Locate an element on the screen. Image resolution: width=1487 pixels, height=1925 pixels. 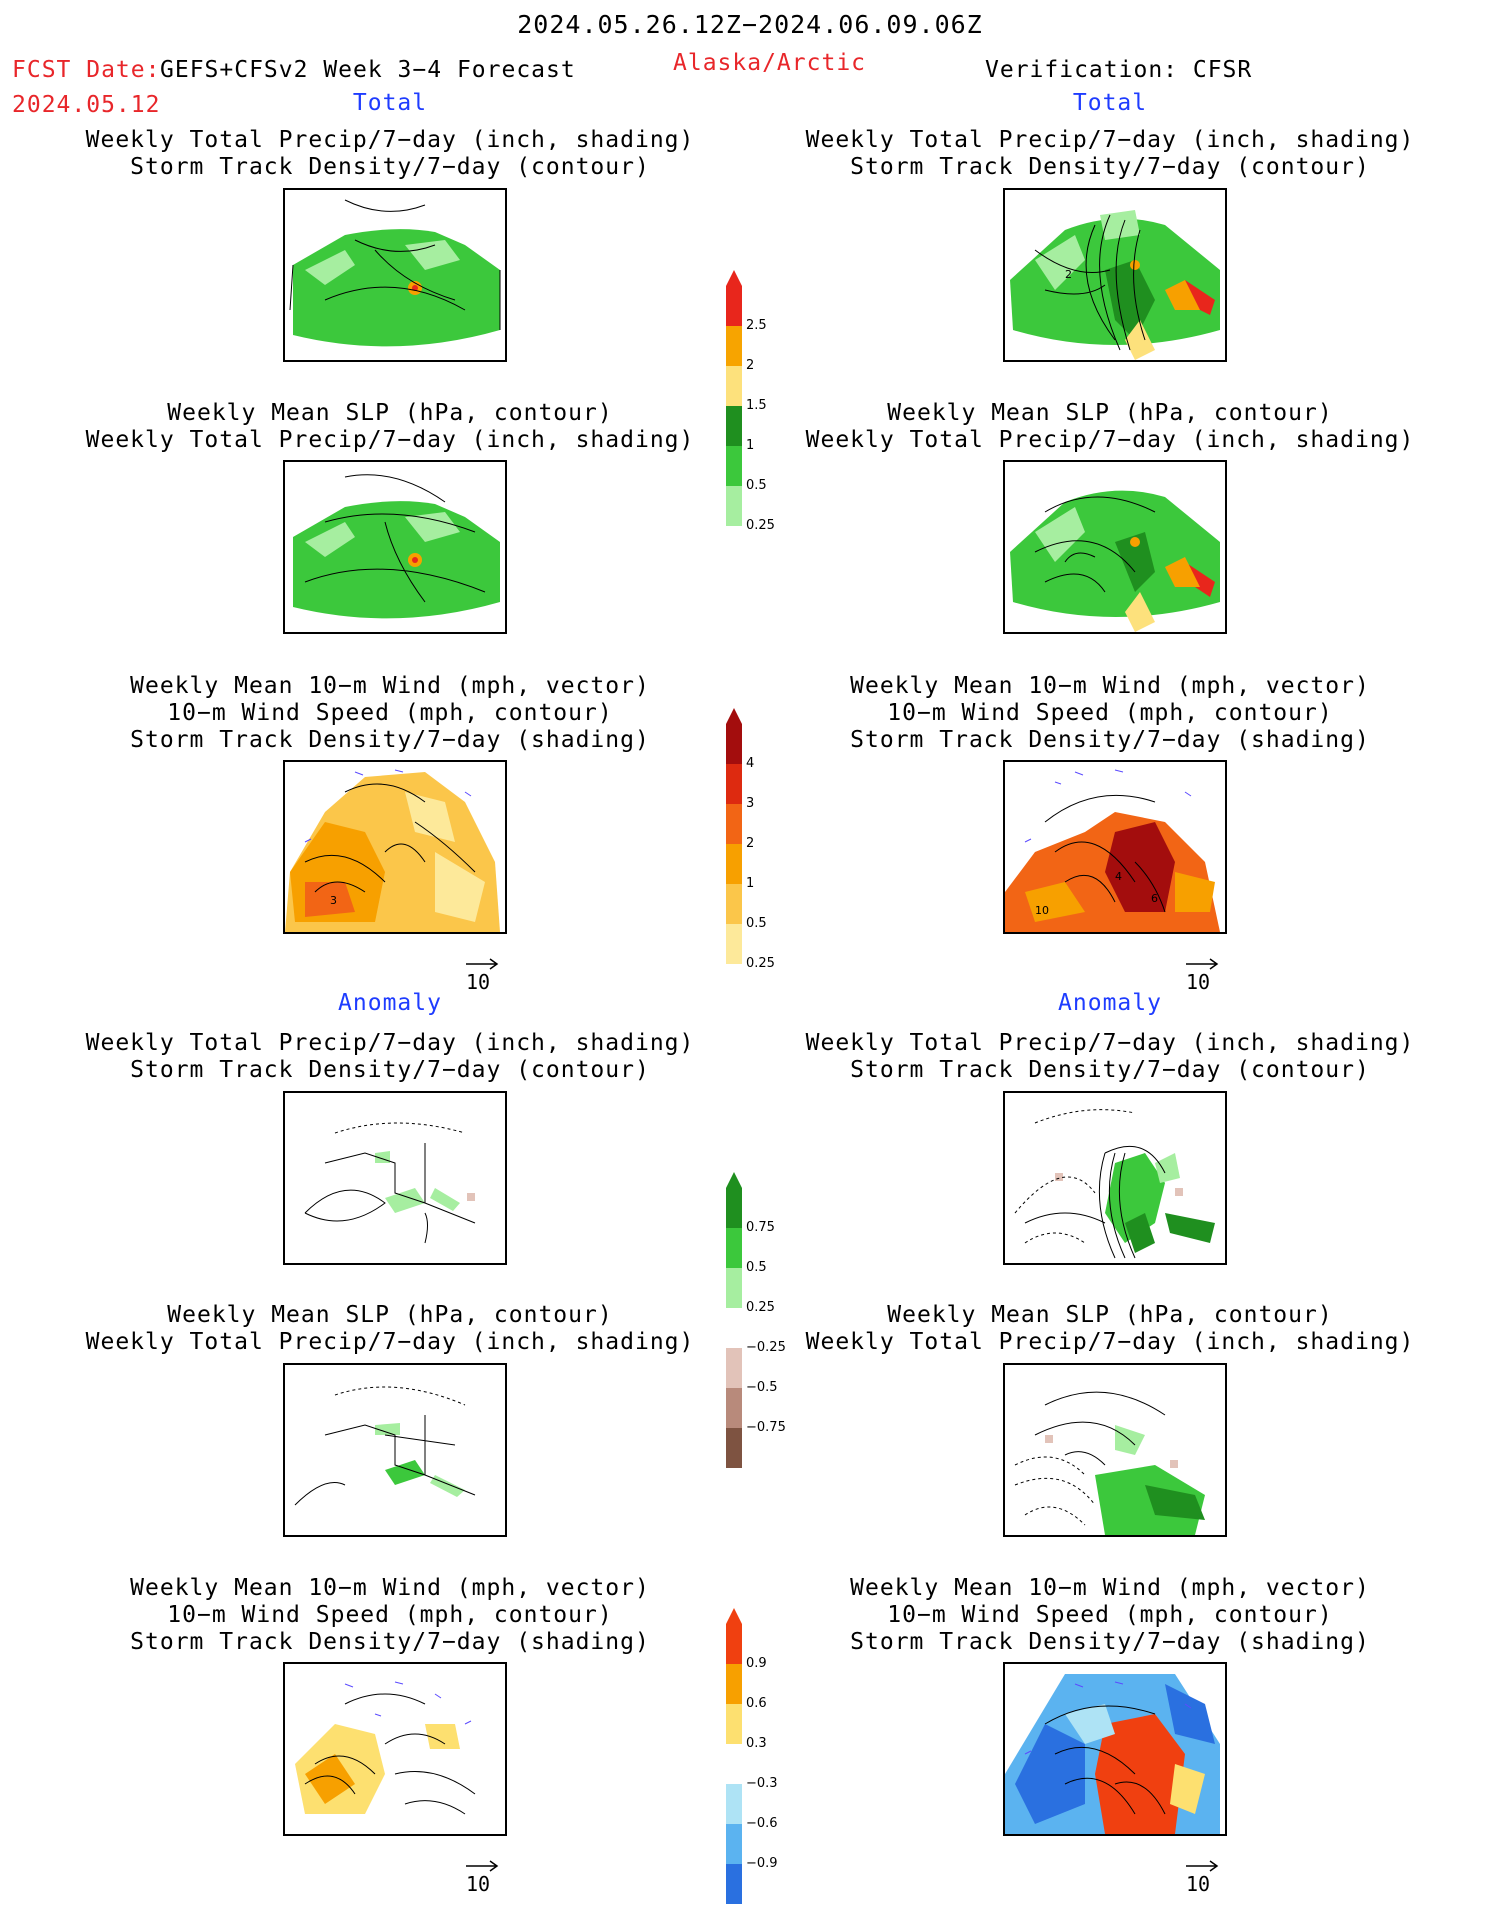
model-label: GEFS+CFSv2 Week 3−4 Forecast is located at coordinates (368, 70).